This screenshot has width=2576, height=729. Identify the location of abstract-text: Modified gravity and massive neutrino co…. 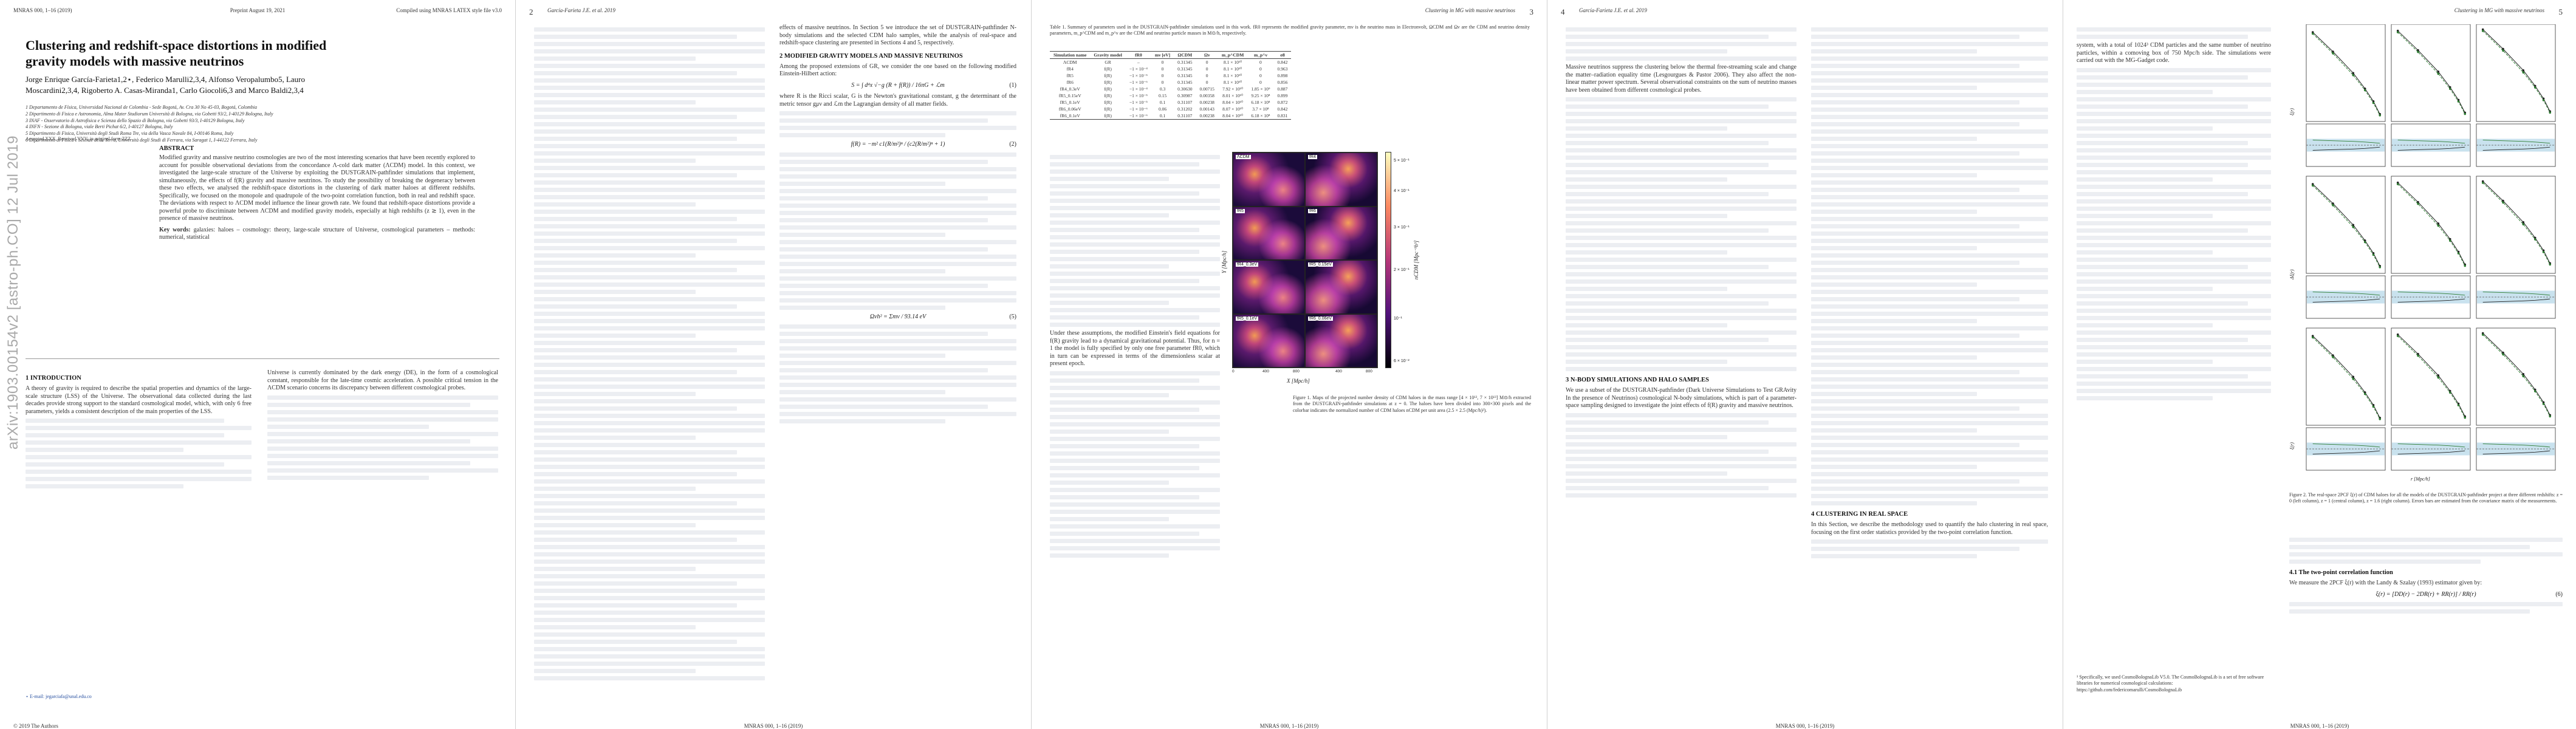
(317, 188).